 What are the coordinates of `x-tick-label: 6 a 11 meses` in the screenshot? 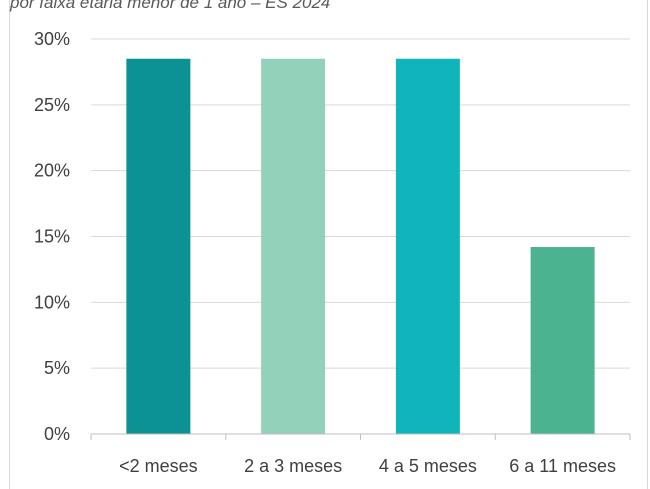 It's located at (562, 466).